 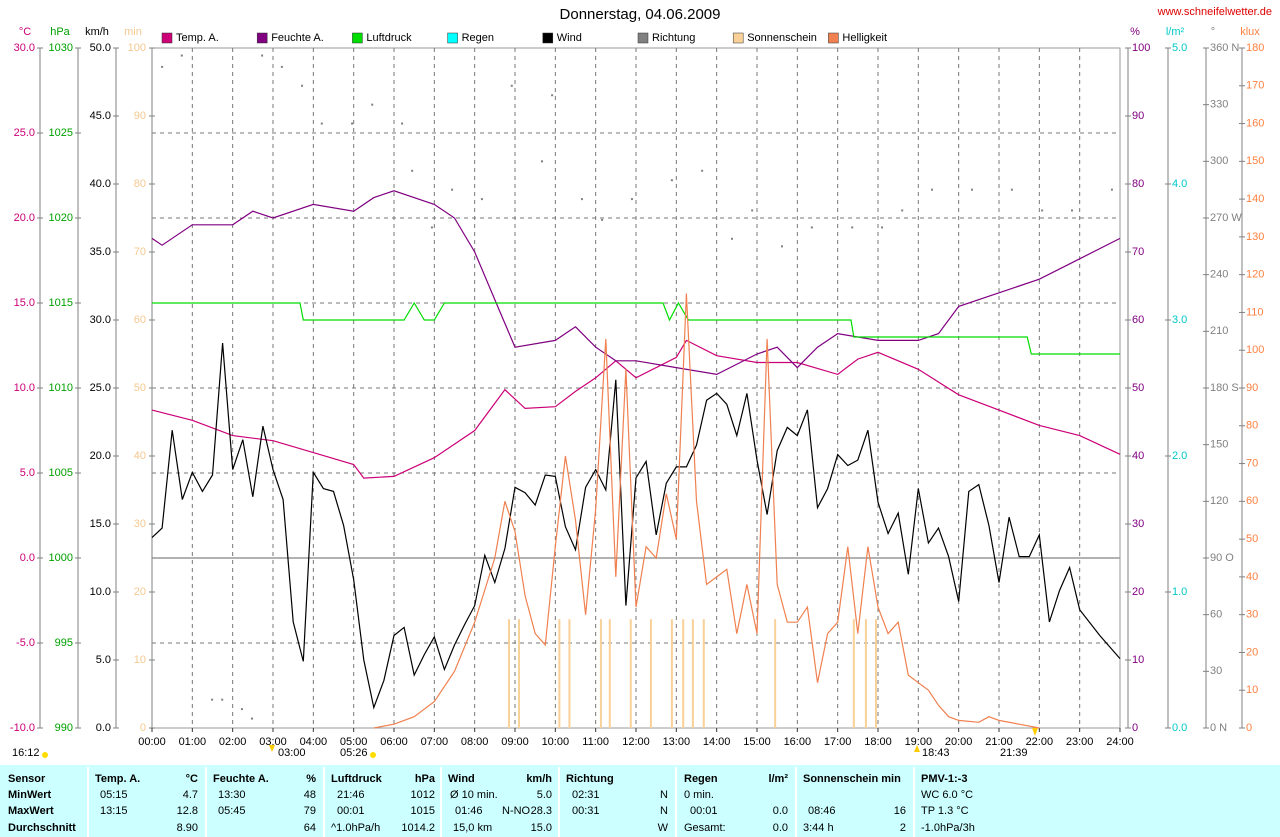 What do you see at coordinates (425, 779) in the screenshot?
I see `stats-cell: hPa` at bounding box center [425, 779].